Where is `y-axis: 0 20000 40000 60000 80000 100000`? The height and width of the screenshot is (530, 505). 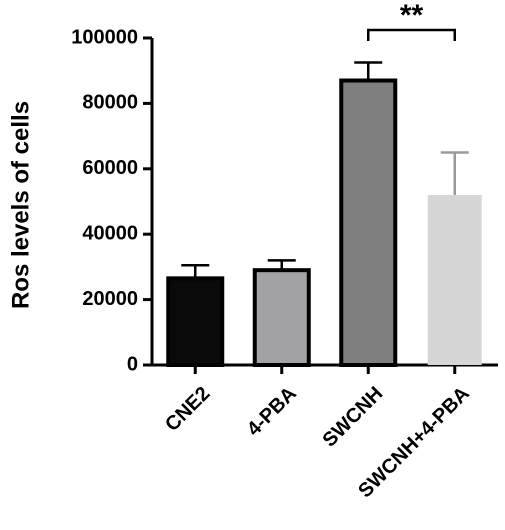 y-axis: 0 20000 40000 60000 80000 100000 is located at coordinates (112, 200).